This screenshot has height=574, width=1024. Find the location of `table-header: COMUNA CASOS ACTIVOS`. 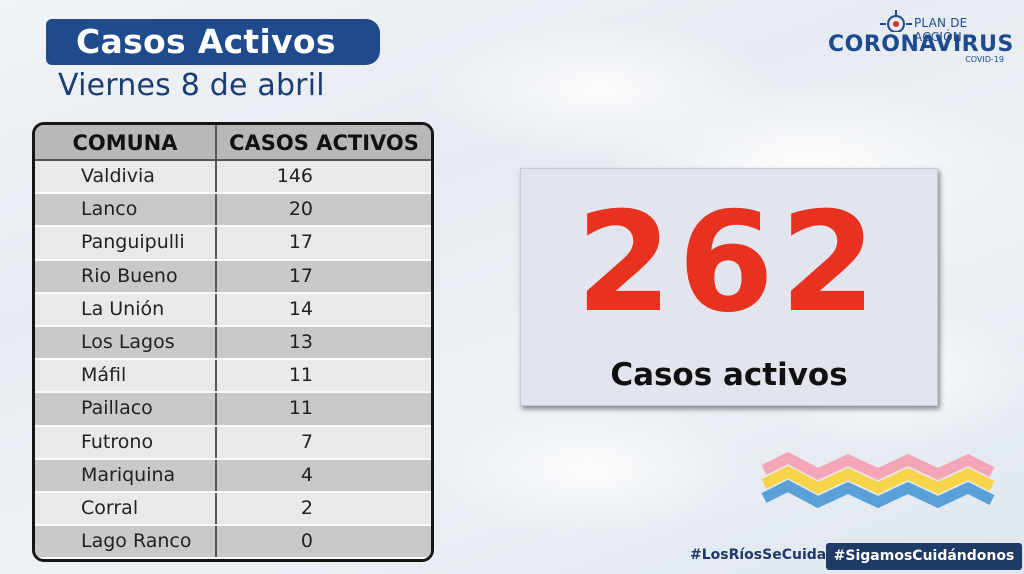

table-header: COMUNA CASOS ACTIVOS is located at coordinates (233, 143).